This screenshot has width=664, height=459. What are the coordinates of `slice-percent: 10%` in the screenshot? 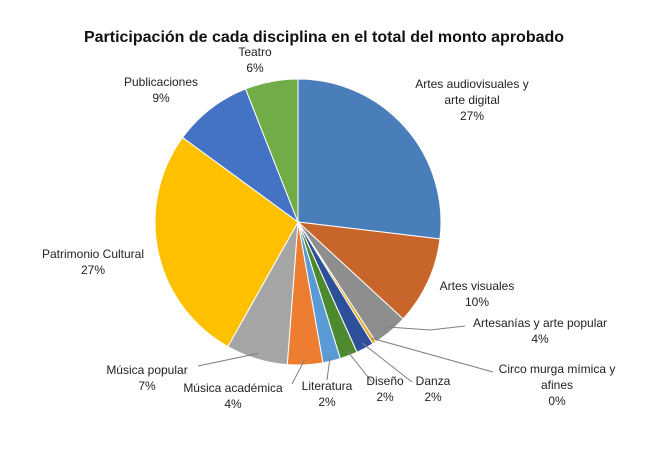 It's located at (477, 302).